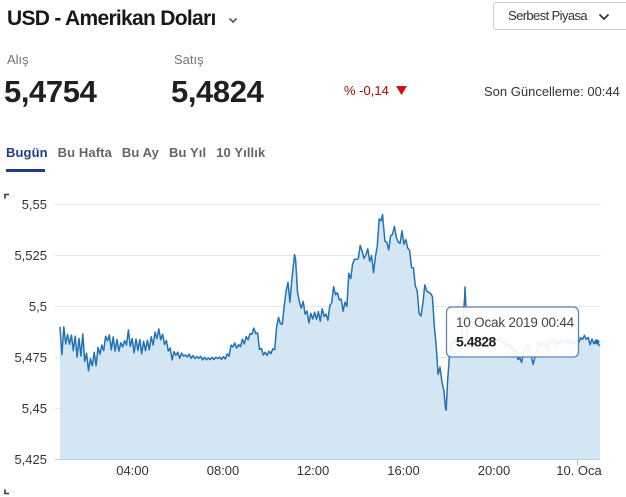 Image resolution: width=626 pixels, height=497 pixels. What do you see at coordinates (515, 322) in the screenshot?
I see `svg-text: 10 Ocak 2019 00:44` at bounding box center [515, 322].